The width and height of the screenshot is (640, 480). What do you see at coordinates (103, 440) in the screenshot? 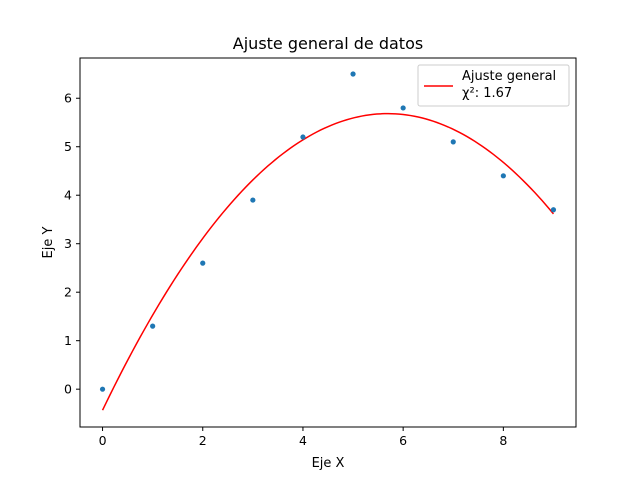
I see `x-tick-label: 0` at bounding box center [103, 440].